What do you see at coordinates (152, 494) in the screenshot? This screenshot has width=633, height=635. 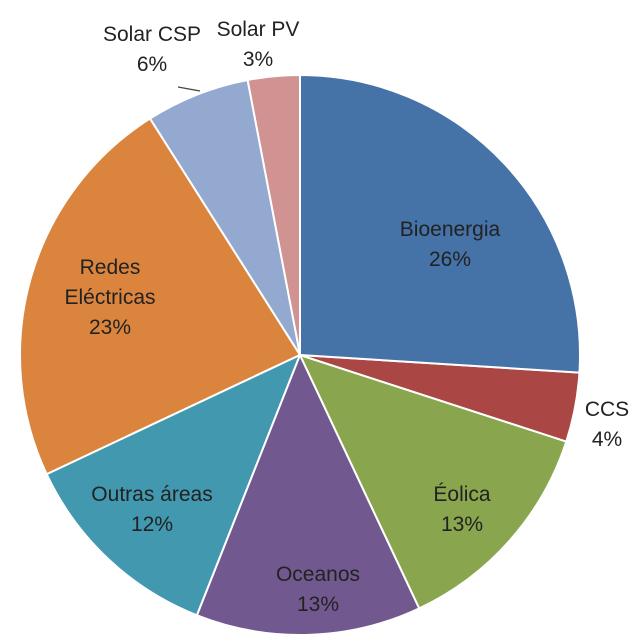 I see `category-label: Outras áreas` at bounding box center [152, 494].